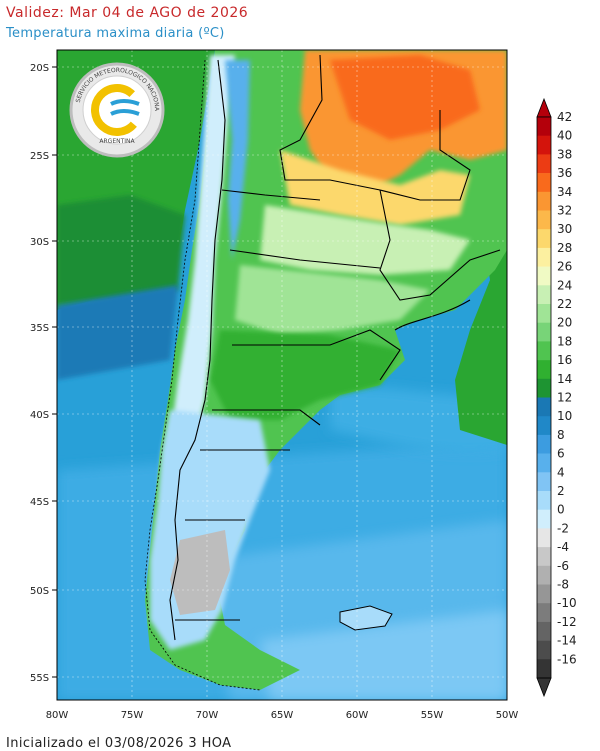 The width and height of the screenshot is (600, 751). Describe the element at coordinates (119, 743) in the screenshot. I see `init-timestamp: Inicializado el 03/08/2026 3 HOA` at that location.